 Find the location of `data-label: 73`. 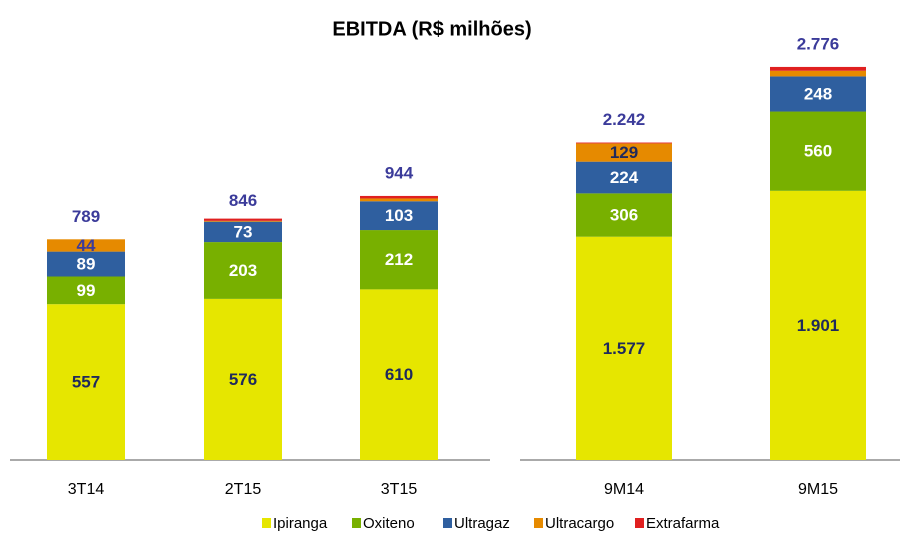

data-label: 73 is located at coordinates (243, 231).